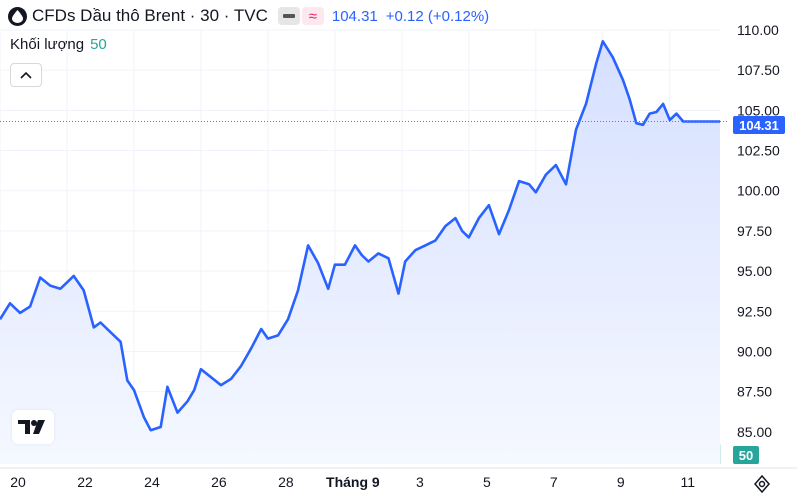  I want to click on minus-icon, so click(288, 16).